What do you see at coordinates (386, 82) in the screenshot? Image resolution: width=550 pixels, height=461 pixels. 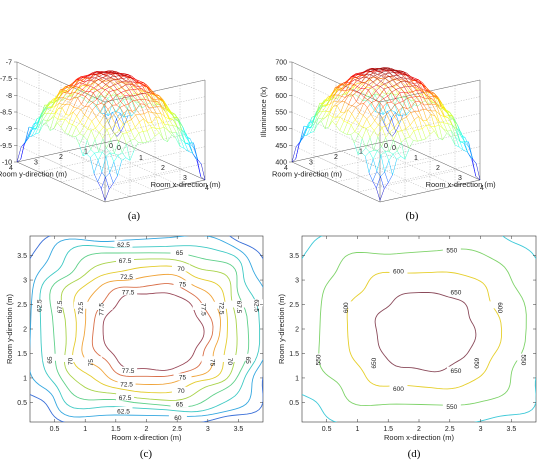 I see `grid-line` at bounding box center [386, 82].